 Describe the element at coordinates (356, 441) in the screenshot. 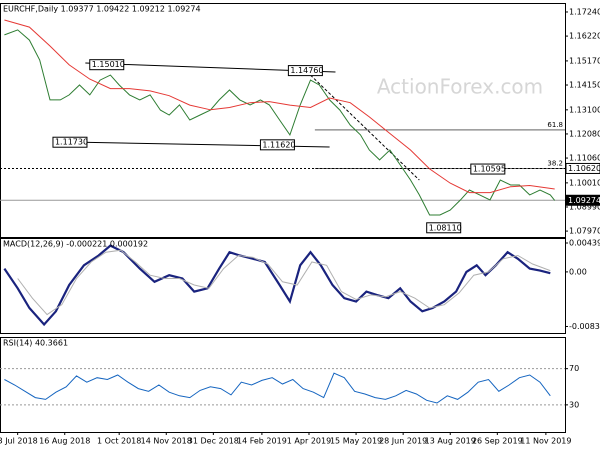

I see `x-tick-label: 15 May 2019` at that location.